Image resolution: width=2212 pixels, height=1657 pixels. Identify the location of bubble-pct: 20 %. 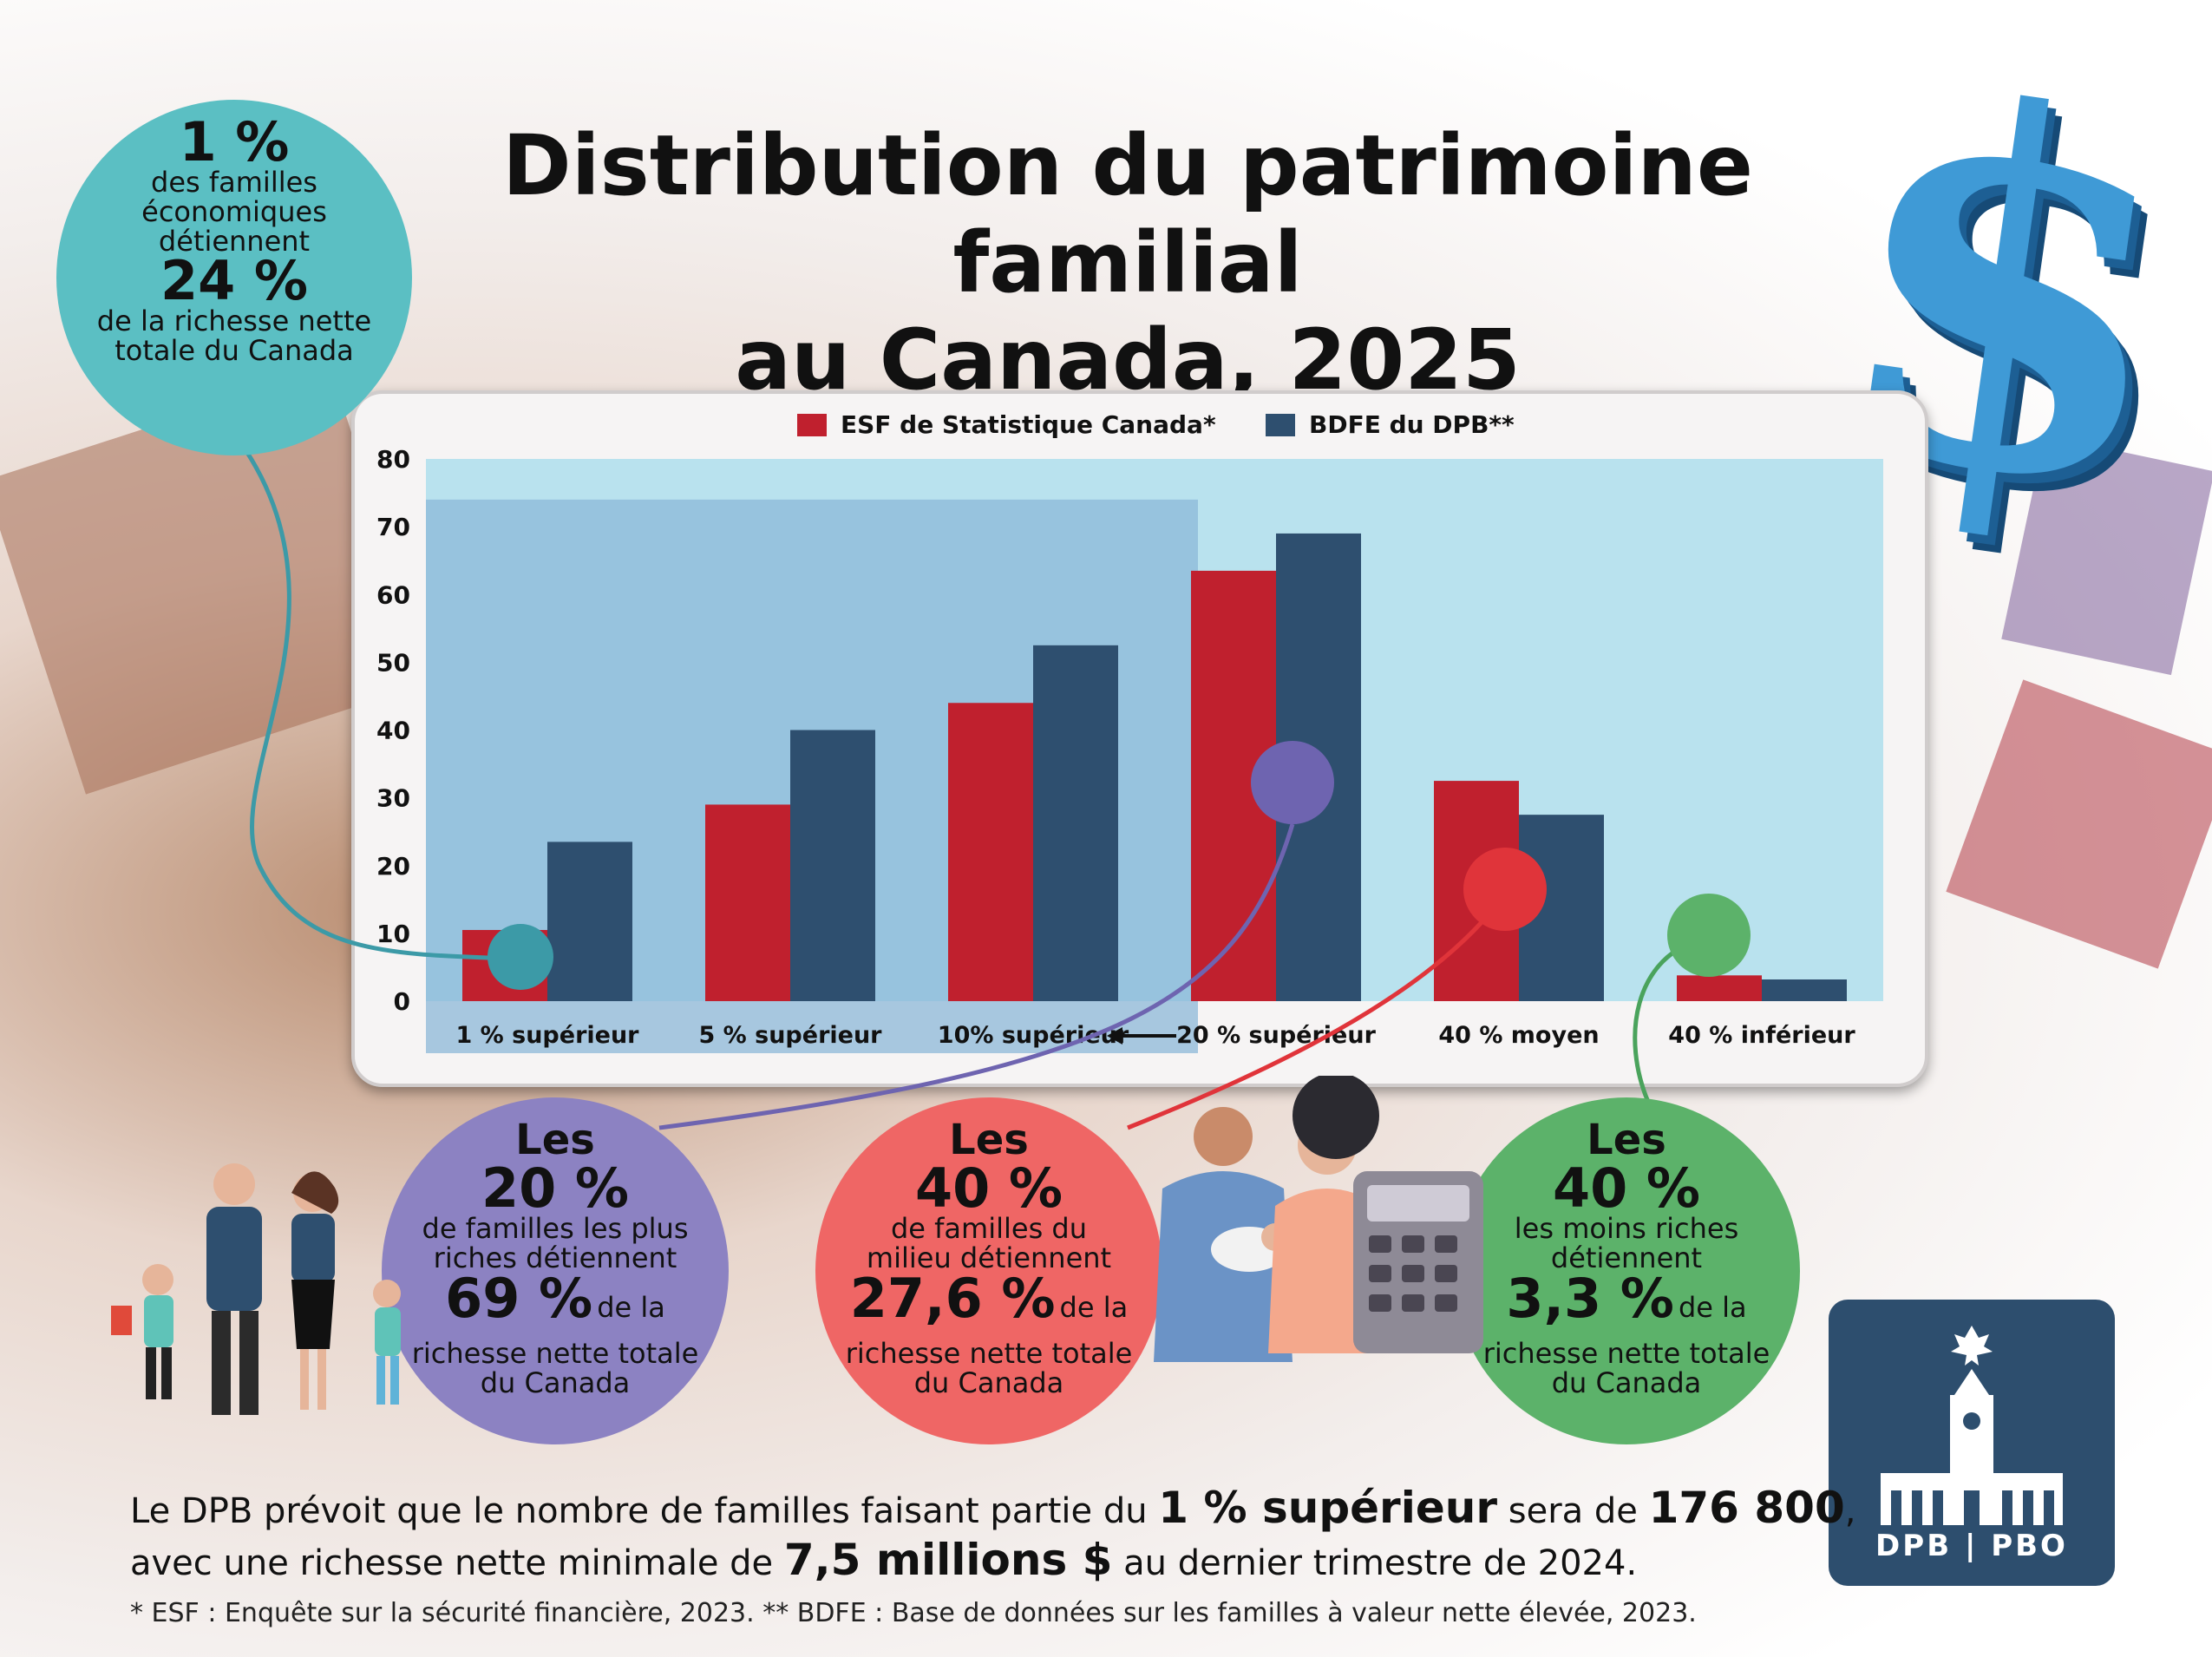
(555, 1188).